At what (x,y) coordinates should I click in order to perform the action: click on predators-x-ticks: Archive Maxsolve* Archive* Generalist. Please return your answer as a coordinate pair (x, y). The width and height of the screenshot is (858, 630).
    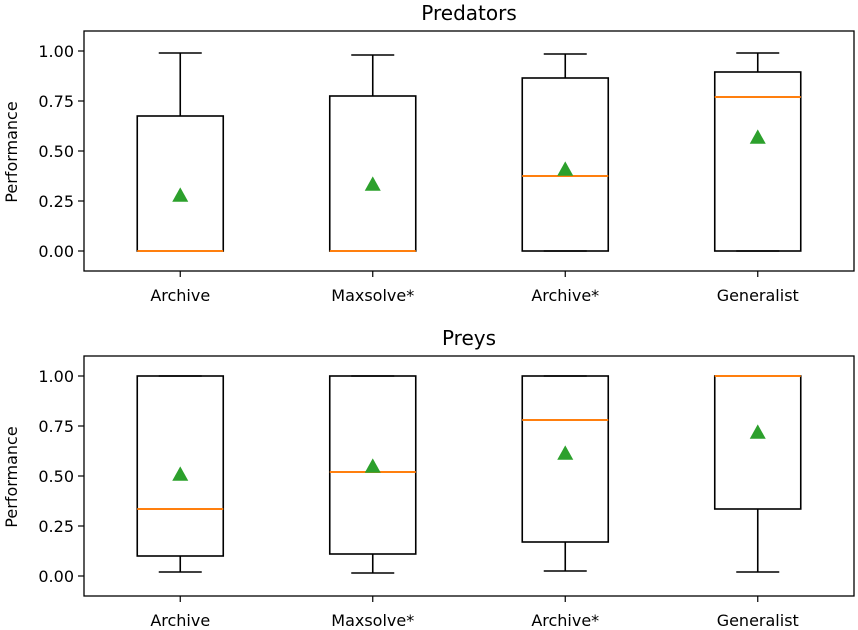
    Looking at the image, I should click on (474, 288).